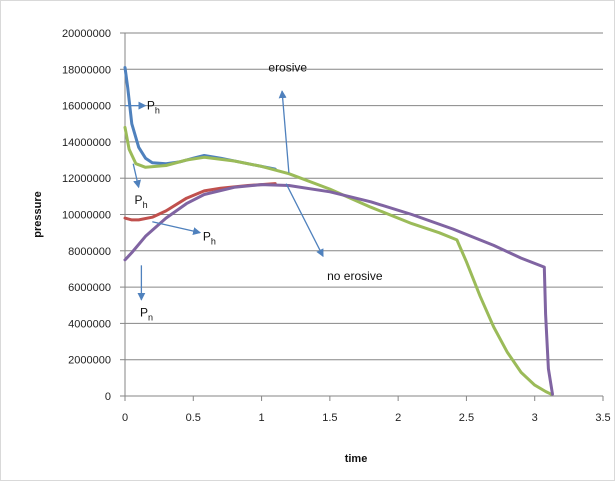 This screenshot has width=615, height=485. Describe the element at coordinates (108, 397) in the screenshot. I see `y-tick-label: 0` at that location.